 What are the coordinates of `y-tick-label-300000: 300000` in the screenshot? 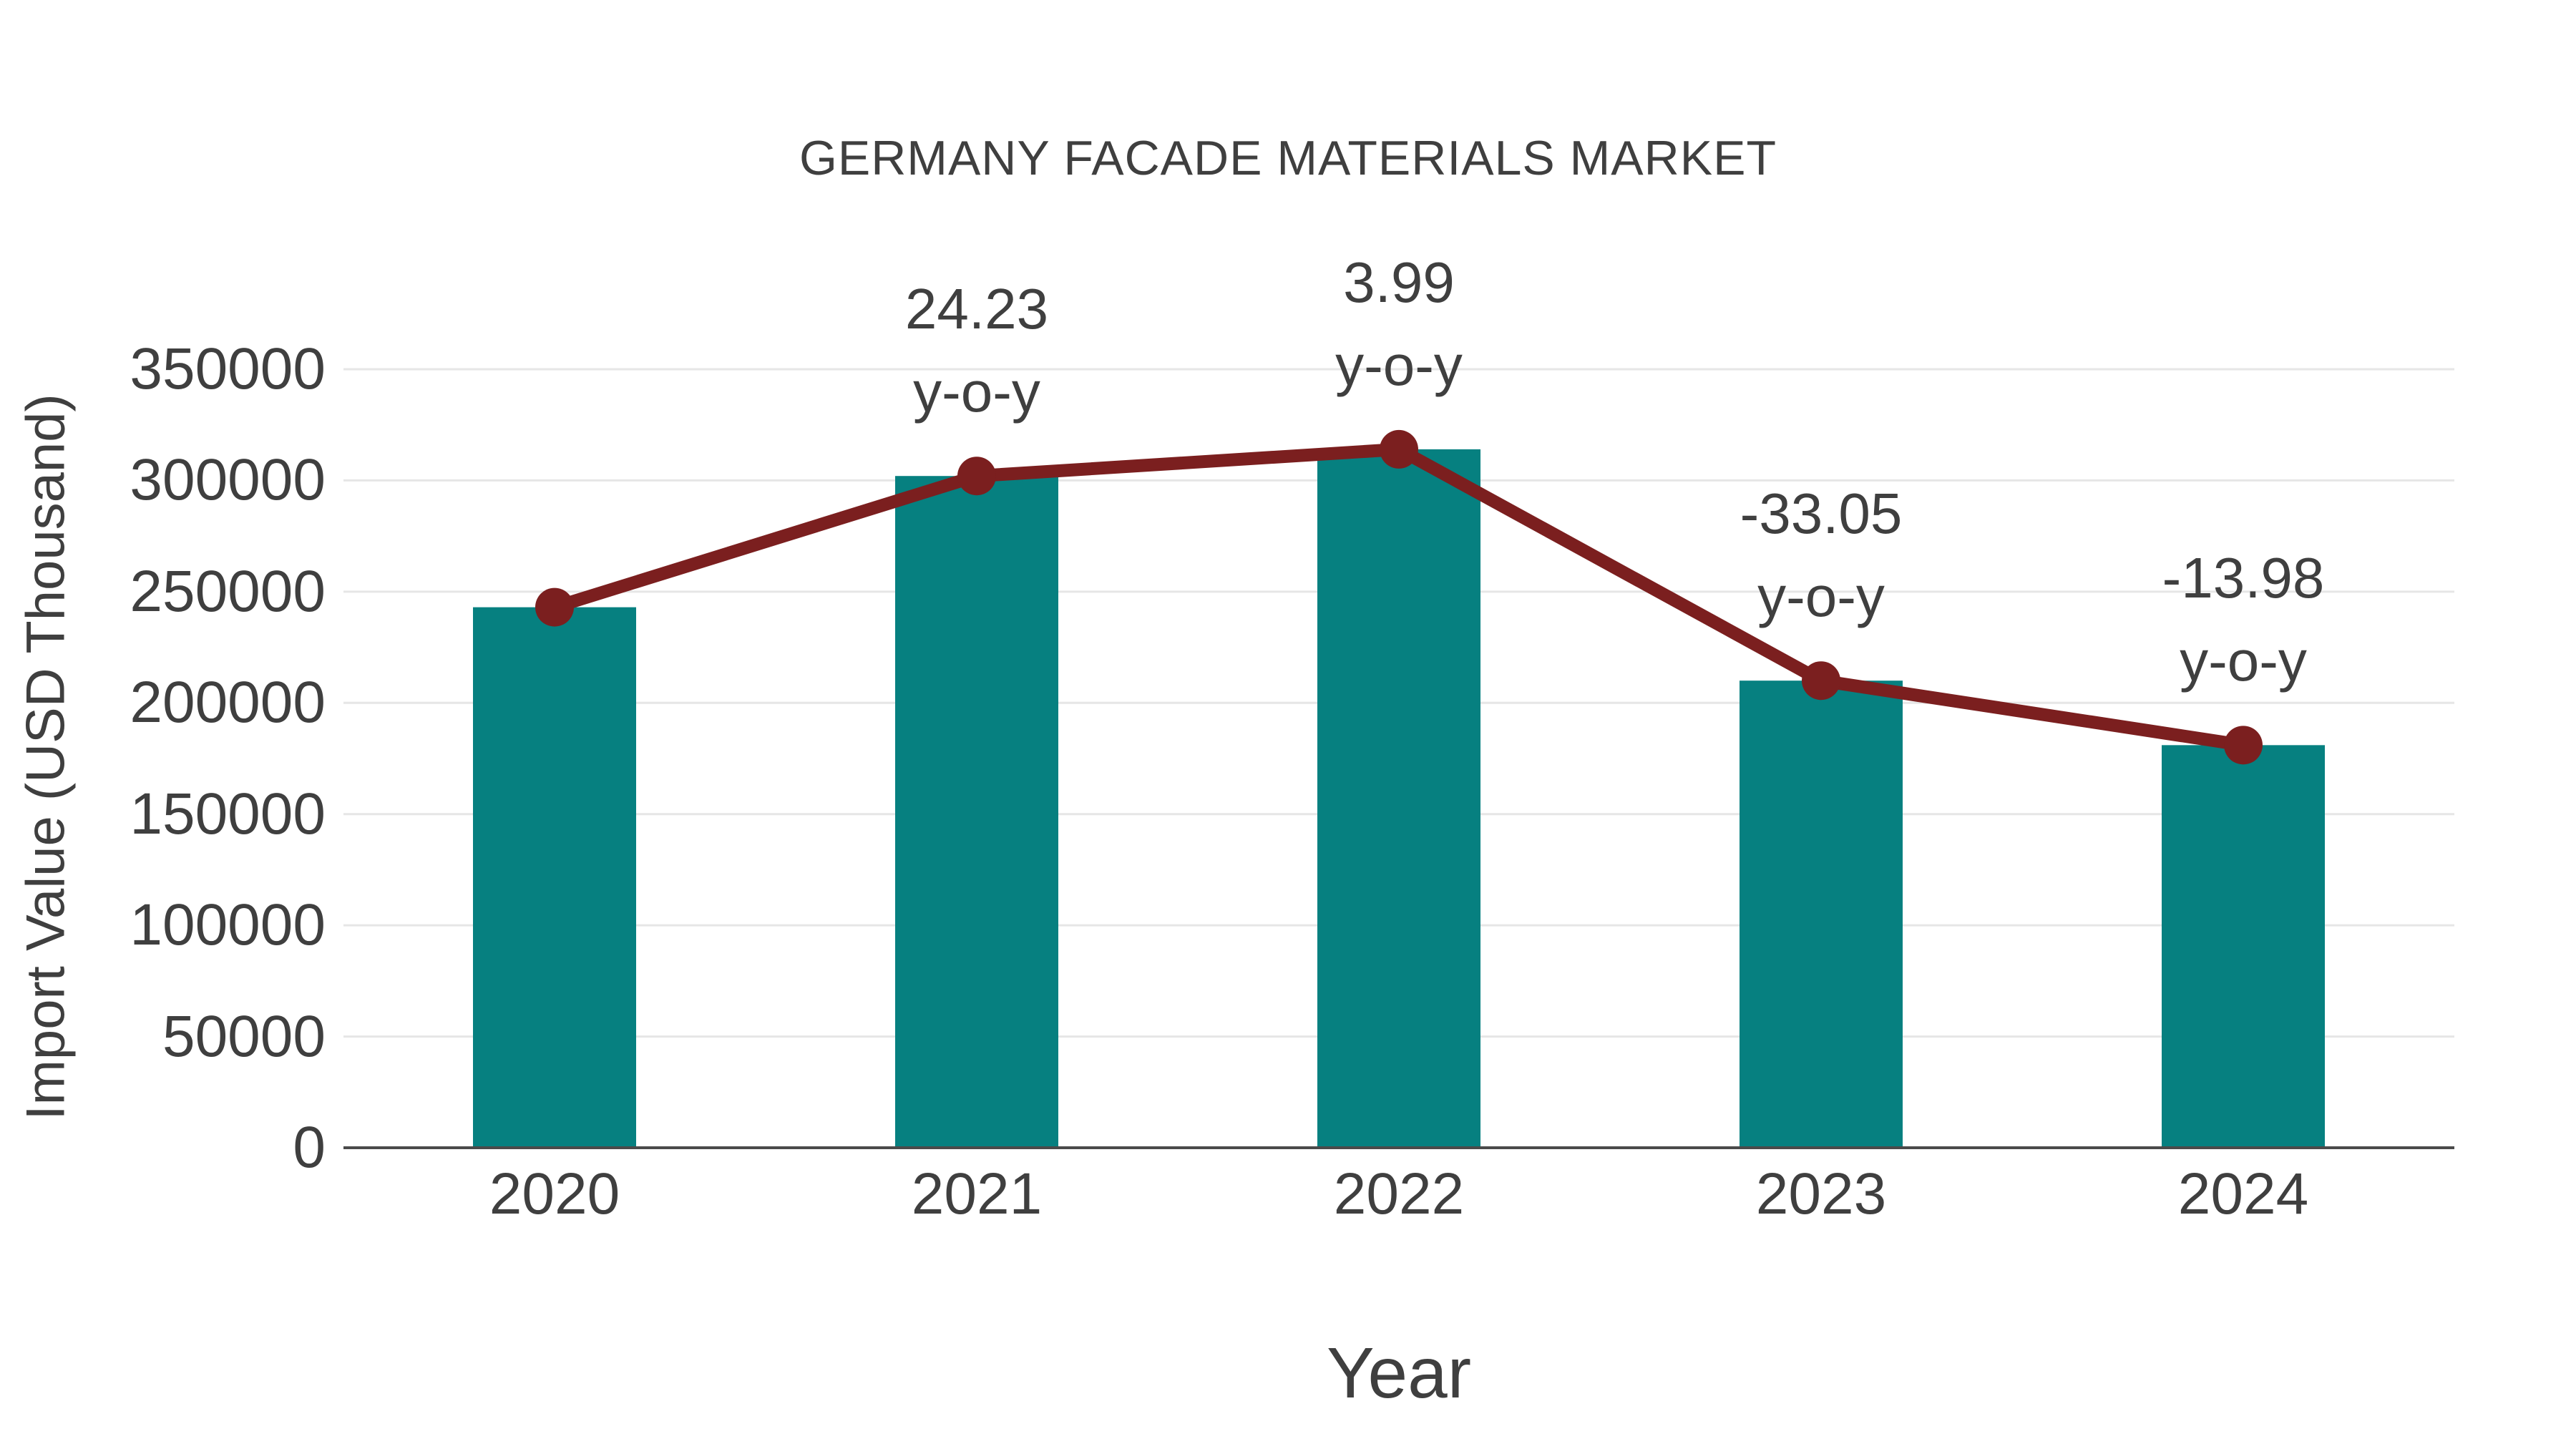 It's located at (228, 480).